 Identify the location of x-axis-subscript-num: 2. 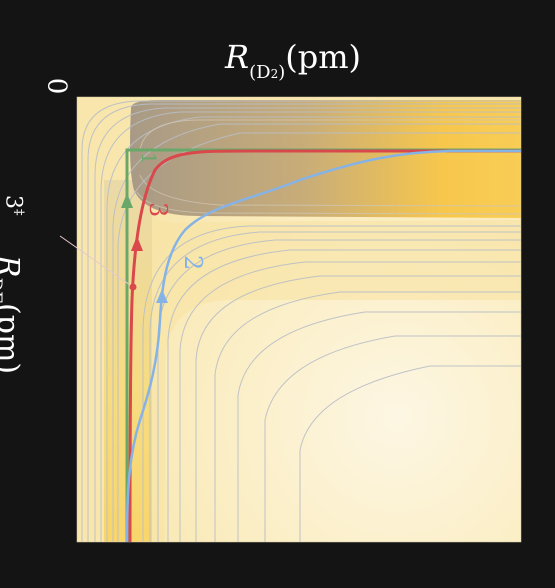
(274, 74).